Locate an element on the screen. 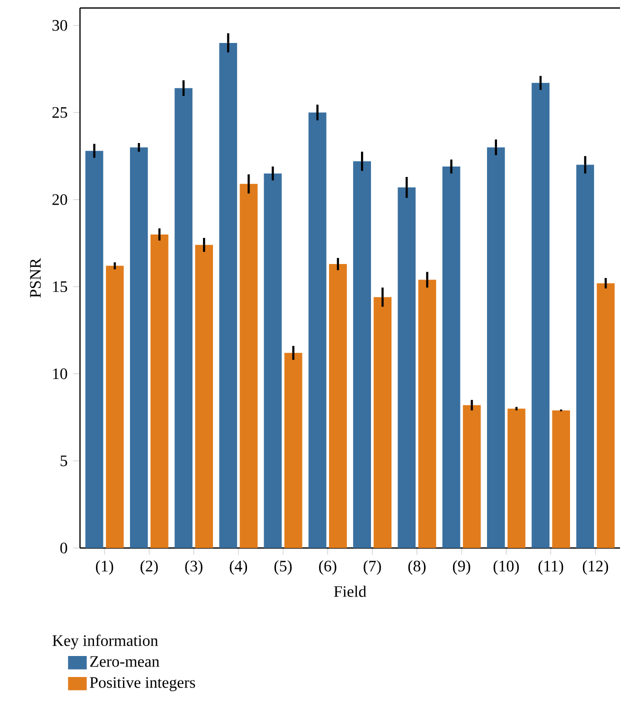 This screenshot has width=624, height=716. y-tick-label: 5 is located at coordinates (64, 461).